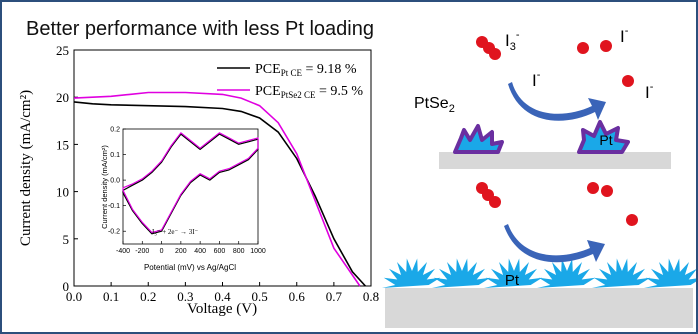 This screenshot has width=698, height=334. What do you see at coordinates (190, 267) in the screenshot?
I see `cv-x-axis-label: Potential (mV) vs Ag/AgCl` at bounding box center [190, 267].